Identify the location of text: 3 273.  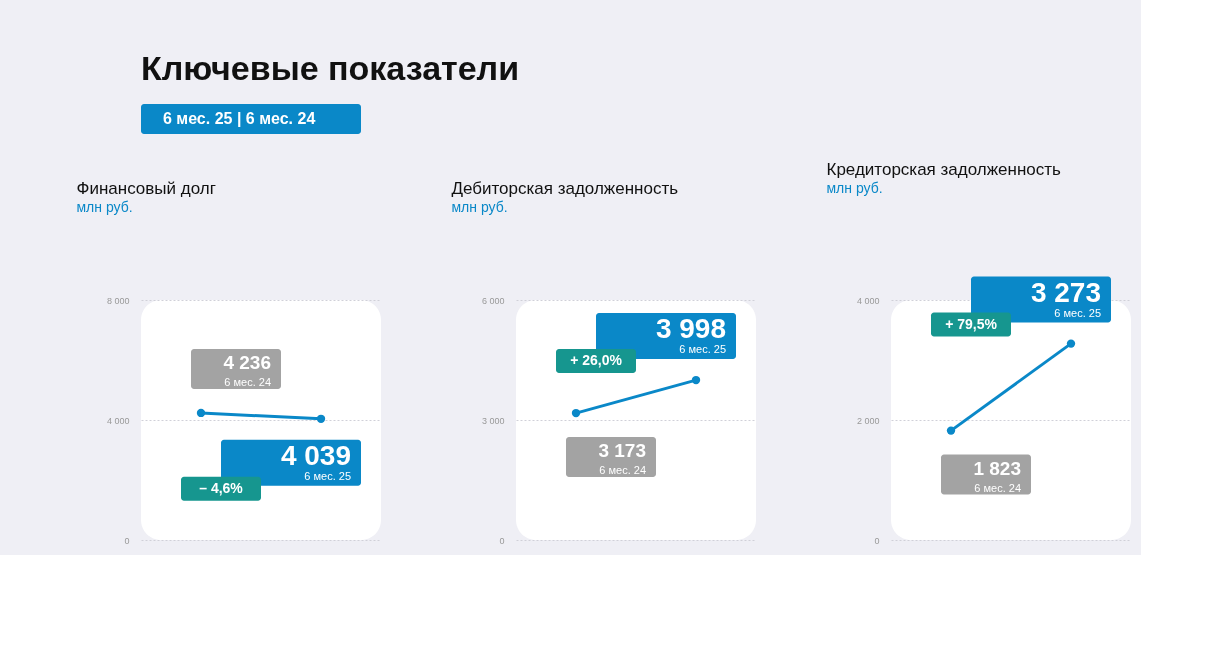
(1065, 292).